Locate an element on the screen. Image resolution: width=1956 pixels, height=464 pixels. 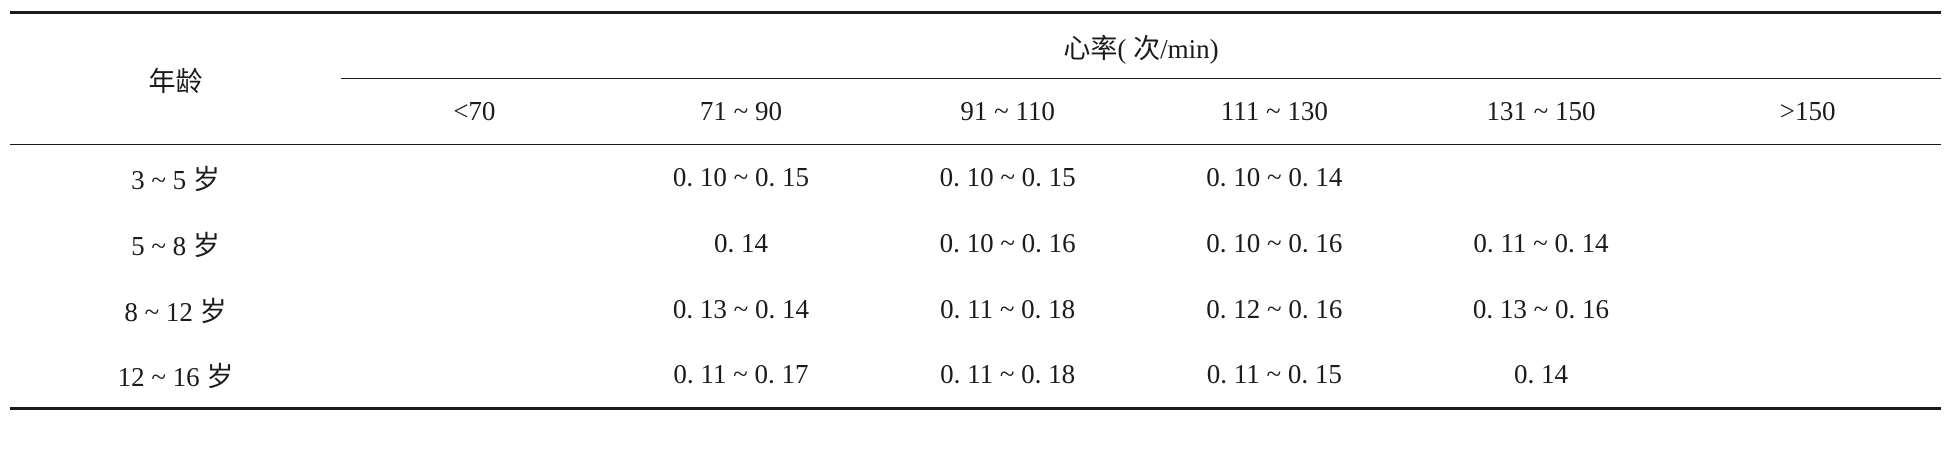
value-cell: 0. 11 ~ 0. 15 is located at coordinates (1274, 376).